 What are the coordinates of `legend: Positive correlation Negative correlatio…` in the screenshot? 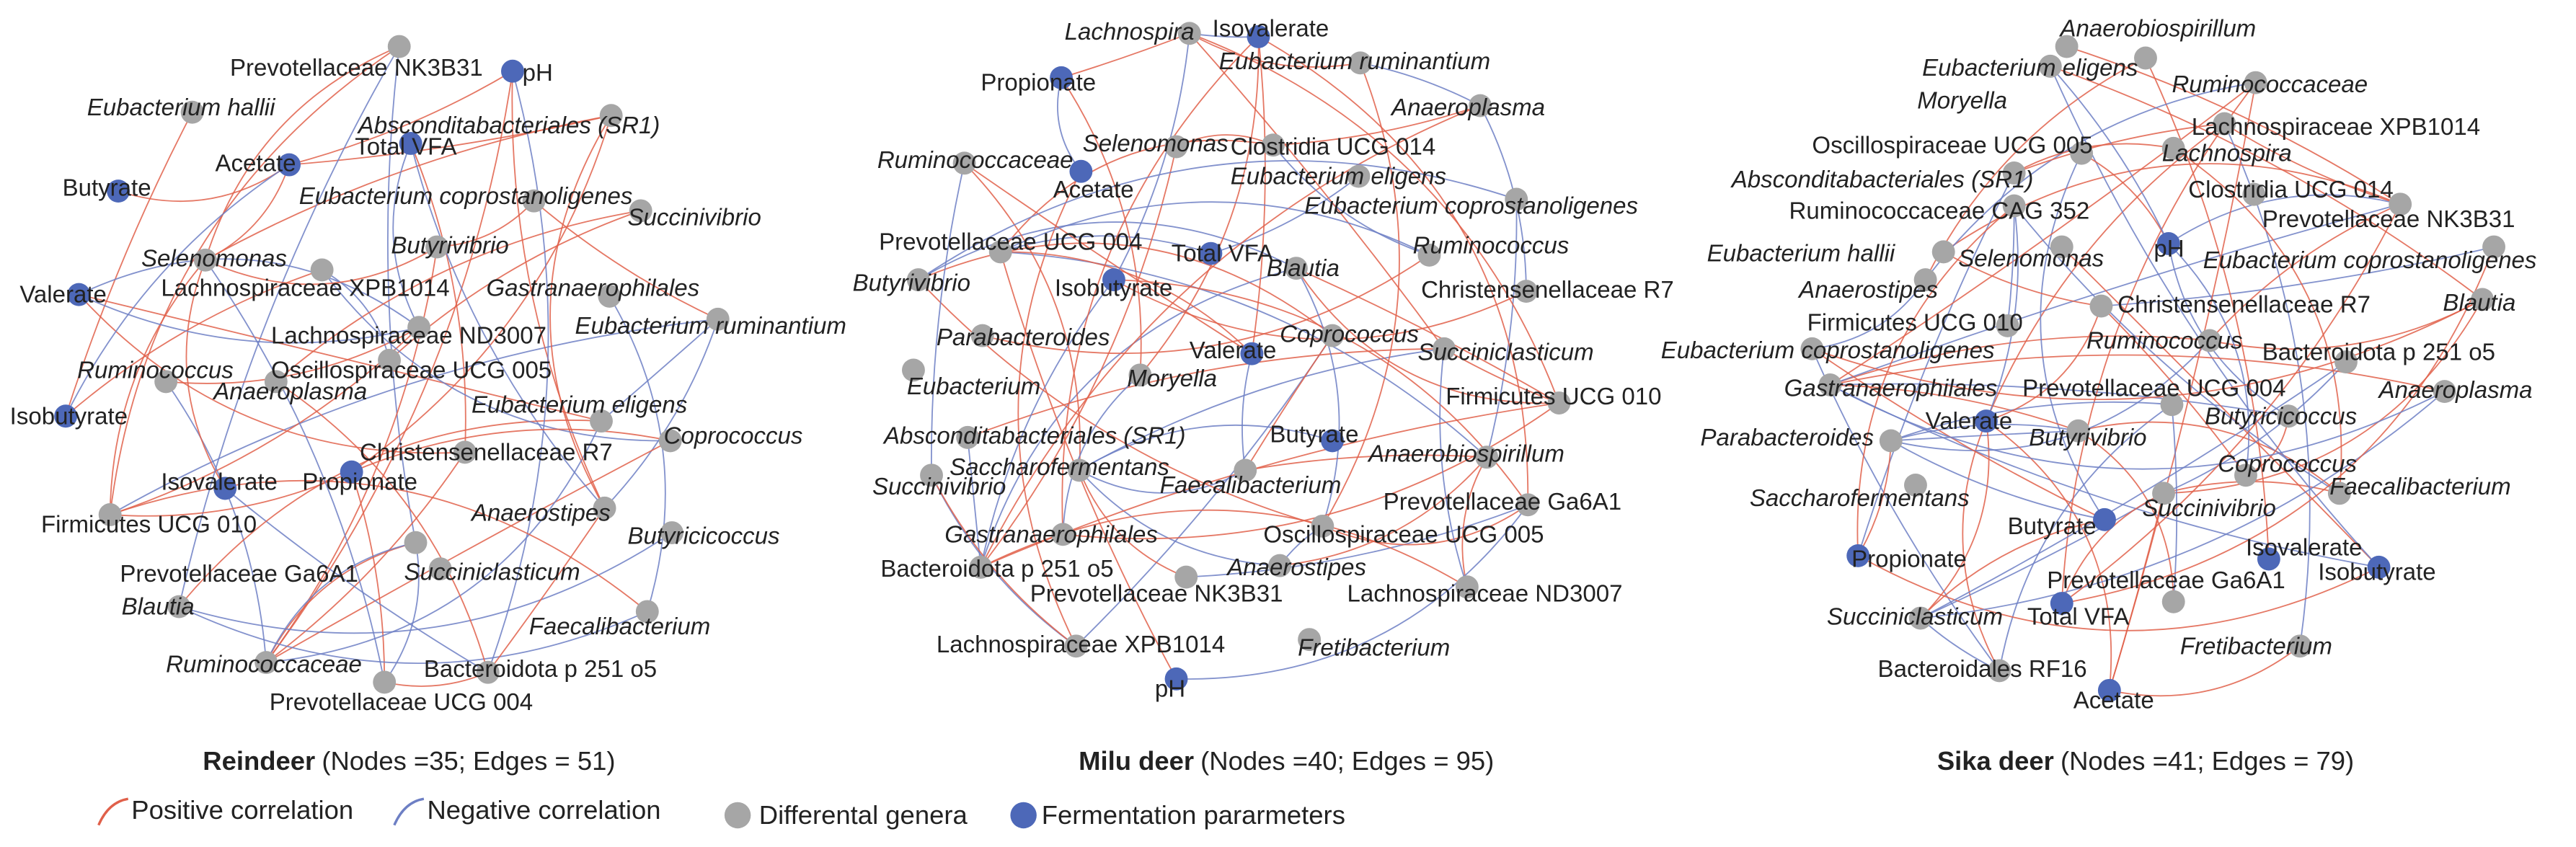 It's located at (721, 812).